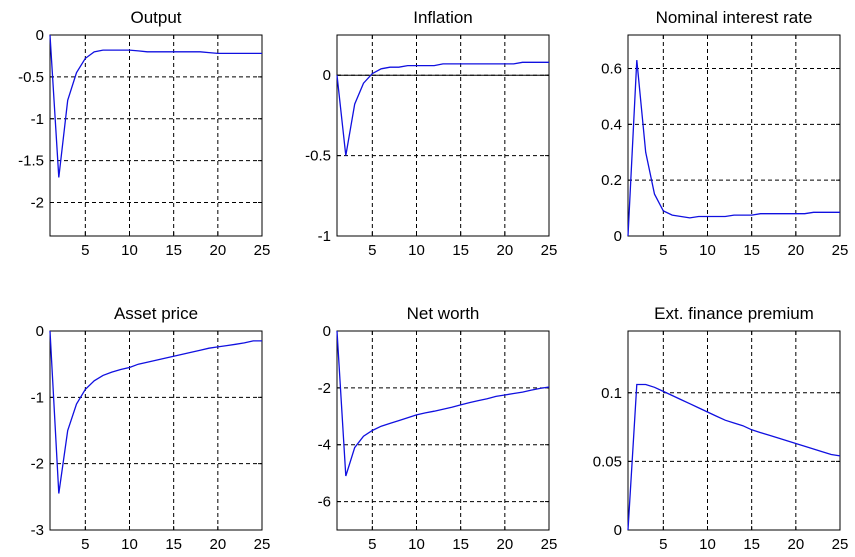 This screenshot has width=855, height=557. I want to click on y-tick-label: 0.1, so click(611, 393).